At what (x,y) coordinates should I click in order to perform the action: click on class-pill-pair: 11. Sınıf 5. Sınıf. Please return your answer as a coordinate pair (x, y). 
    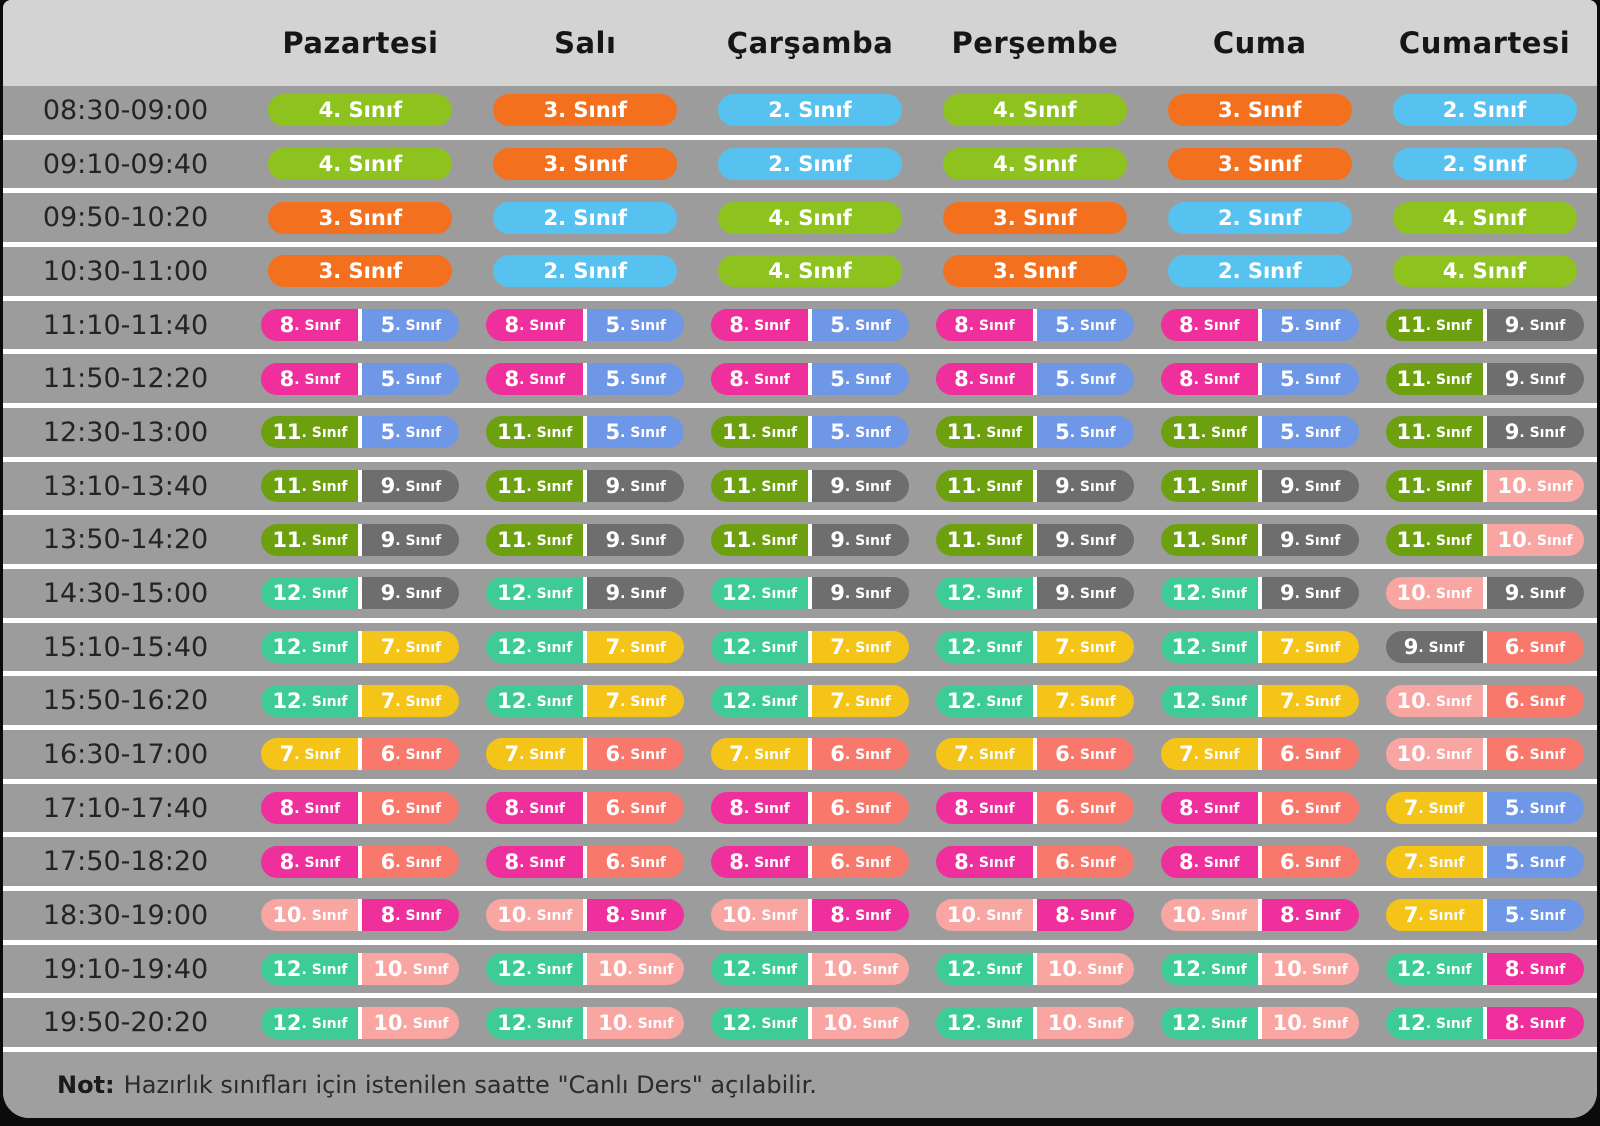
    Looking at the image, I should click on (810, 432).